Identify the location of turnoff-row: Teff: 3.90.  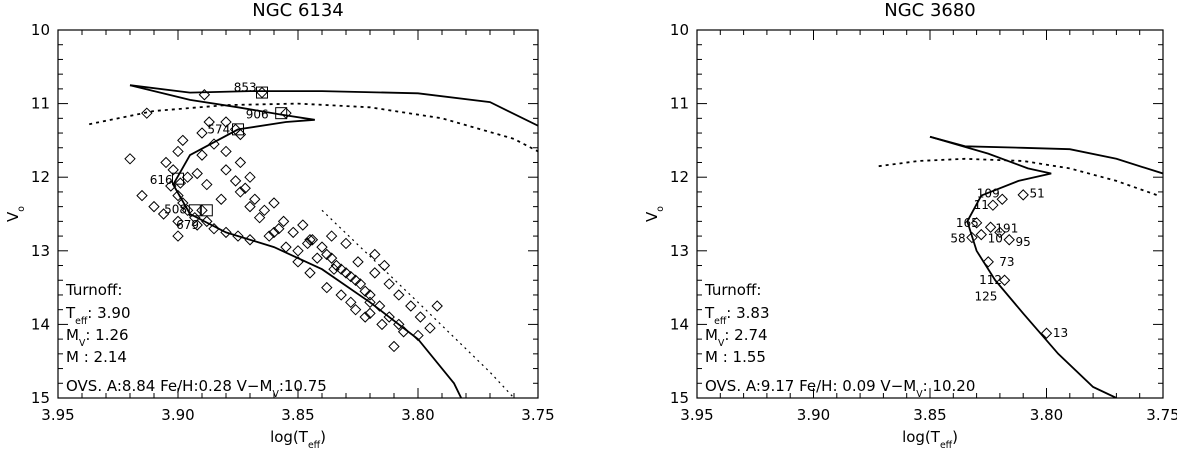
(98, 315).